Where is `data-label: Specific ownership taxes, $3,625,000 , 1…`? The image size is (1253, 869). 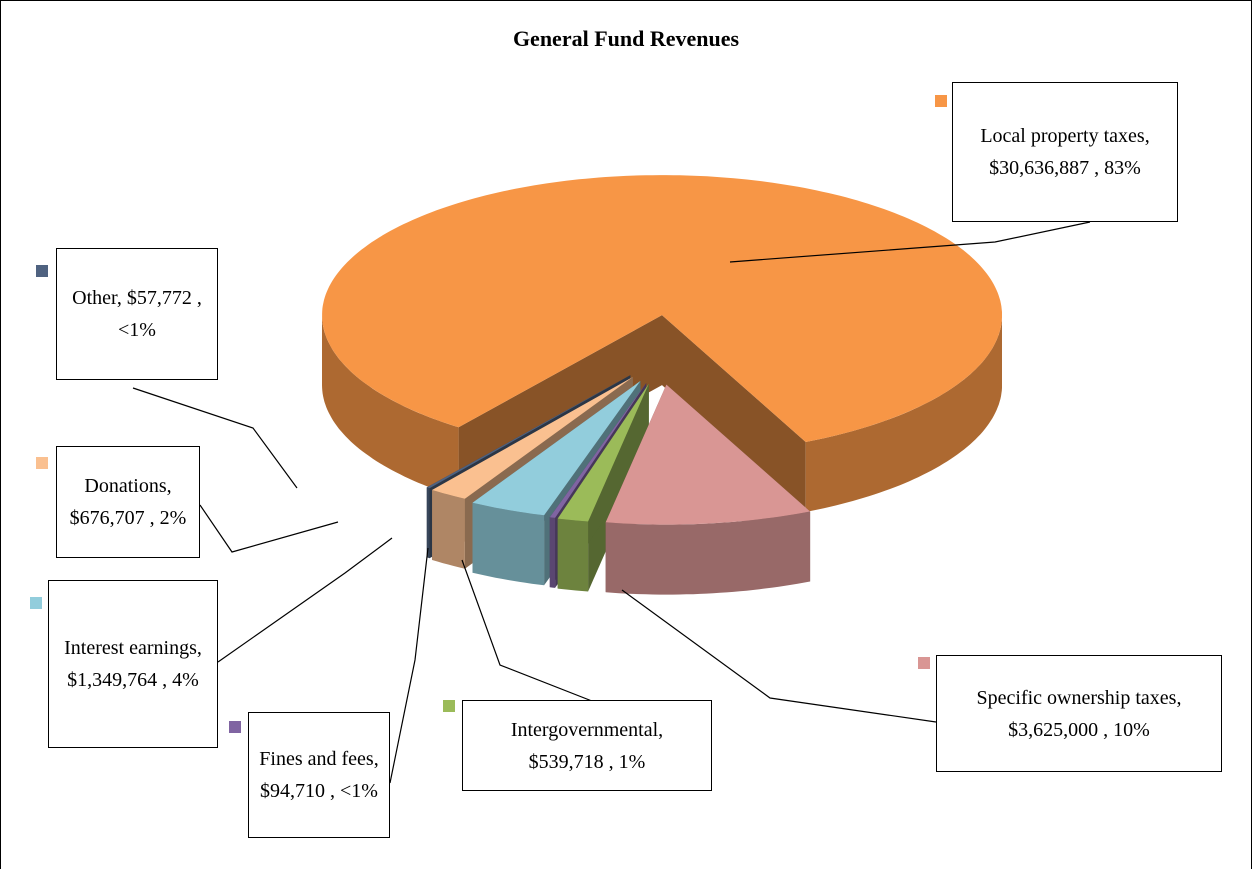 data-label: Specific ownership taxes, $3,625,000 , 1… is located at coordinates (1079, 713).